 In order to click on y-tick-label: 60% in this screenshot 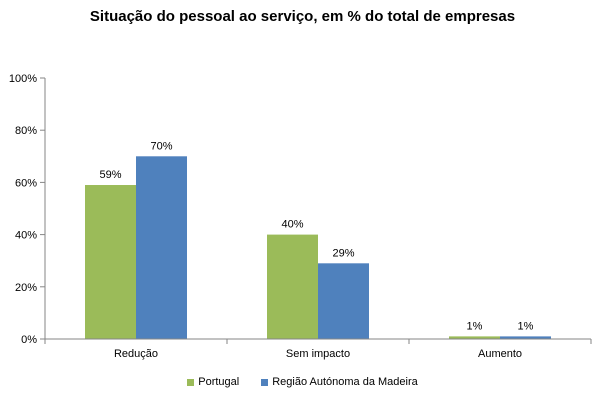, I will do `click(26, 183)`.